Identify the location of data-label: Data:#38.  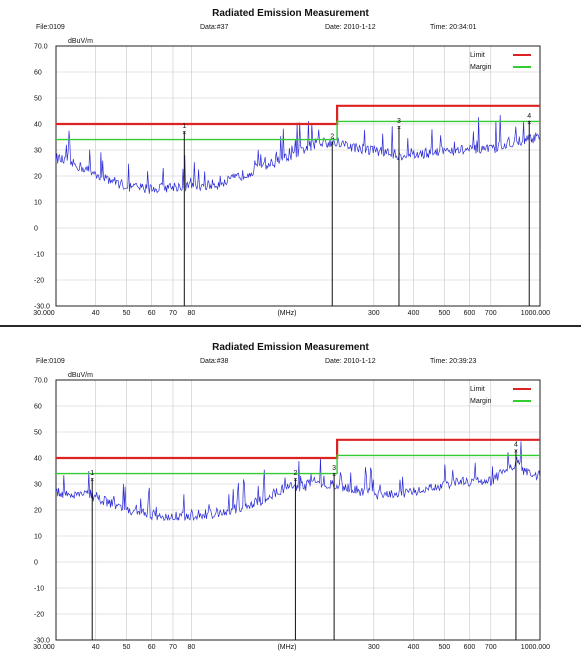
(214, 361).